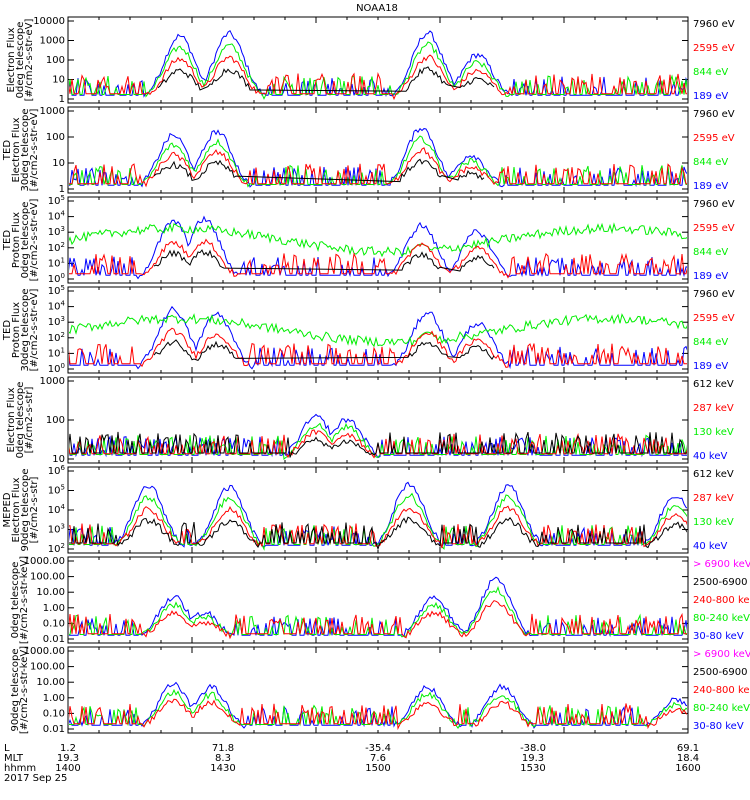 The height and width of the screenshot is (800, 750). What do you see at coordinates (54, 639) in the screenshot?
I see `y-tick-label: 0.01` at bounding box center [54, 639].